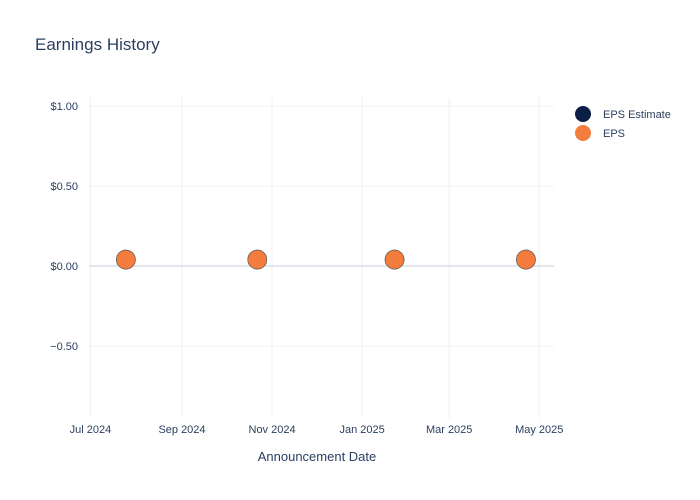  I want to click on x-tick-label: May 2025, so click(539, 430).